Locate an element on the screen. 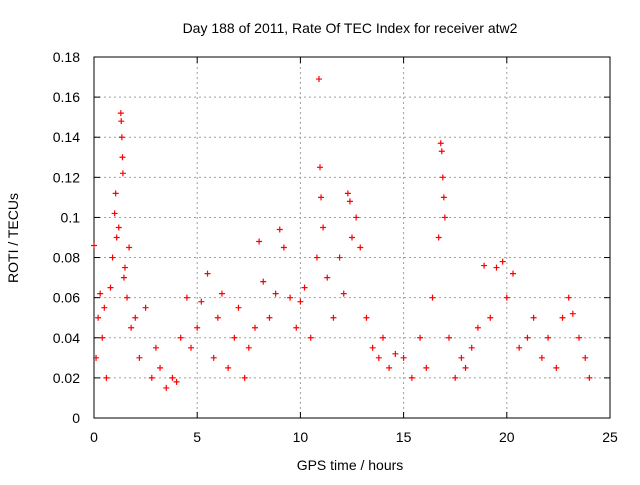 This screenshot has height=485, width=640. x-tick-label: 5 is located at coordinates (197, 437).